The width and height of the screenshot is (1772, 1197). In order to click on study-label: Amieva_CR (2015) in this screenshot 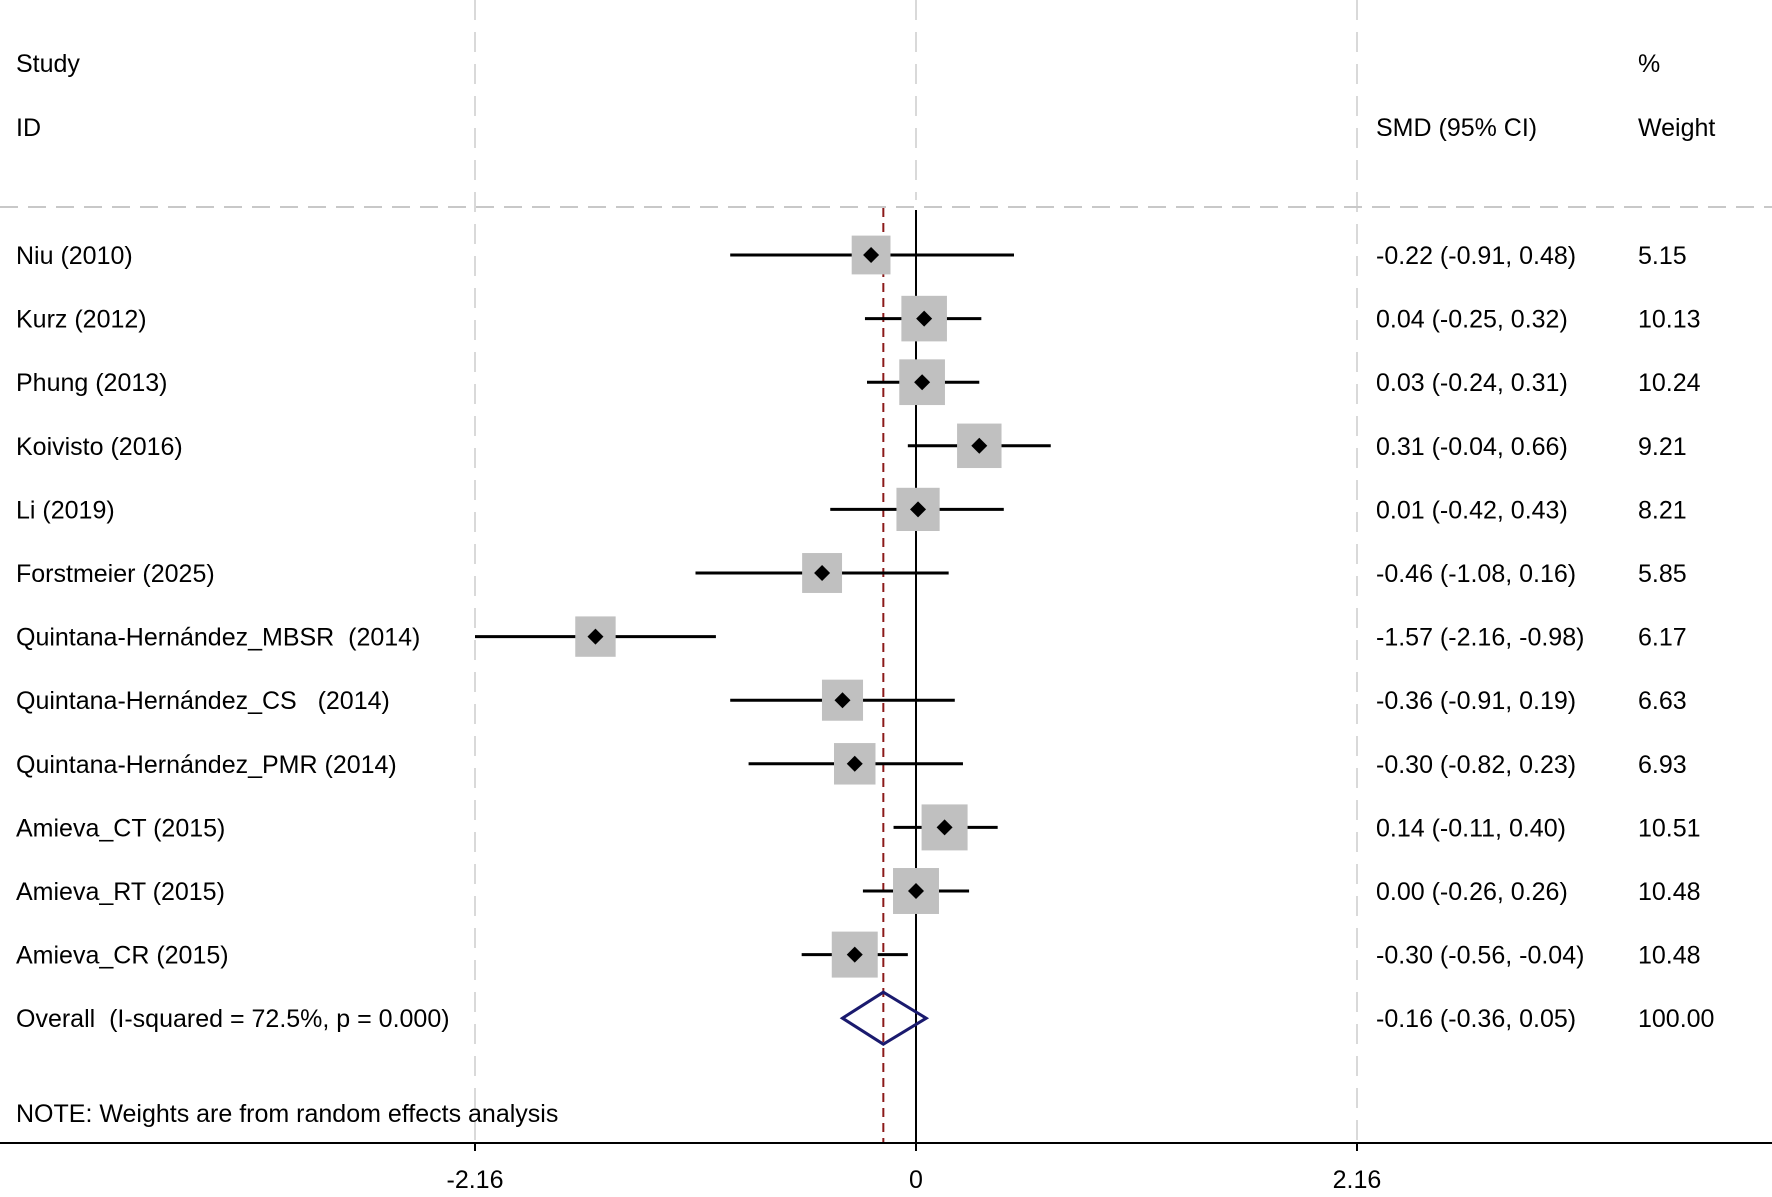, I will do `click(122, 956)`.